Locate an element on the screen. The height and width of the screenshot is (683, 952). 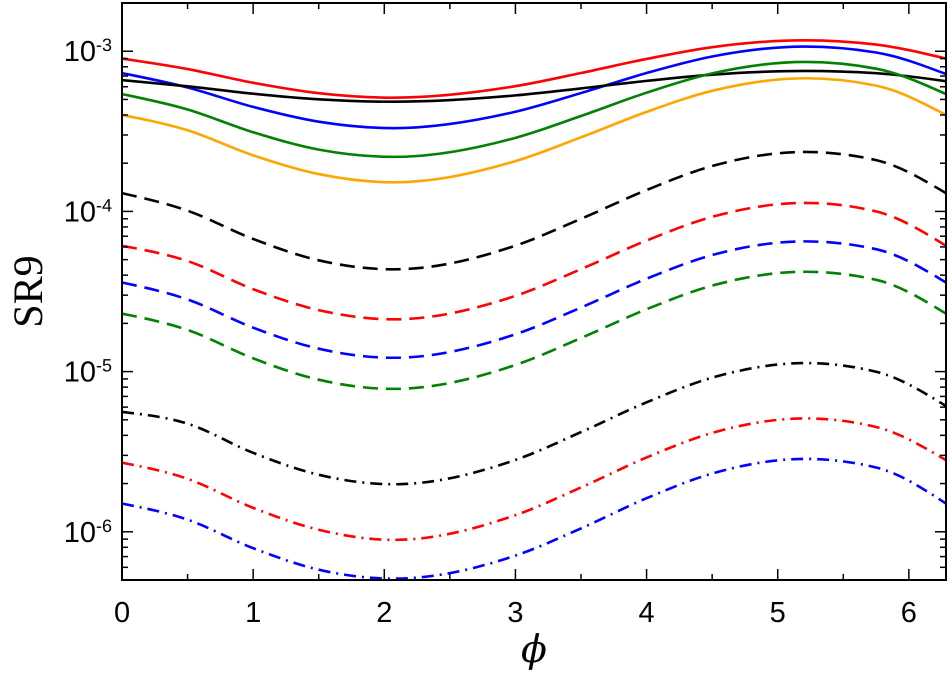
y-tick-label: 10$^{-4}$ is located at coordinates (88, 211).